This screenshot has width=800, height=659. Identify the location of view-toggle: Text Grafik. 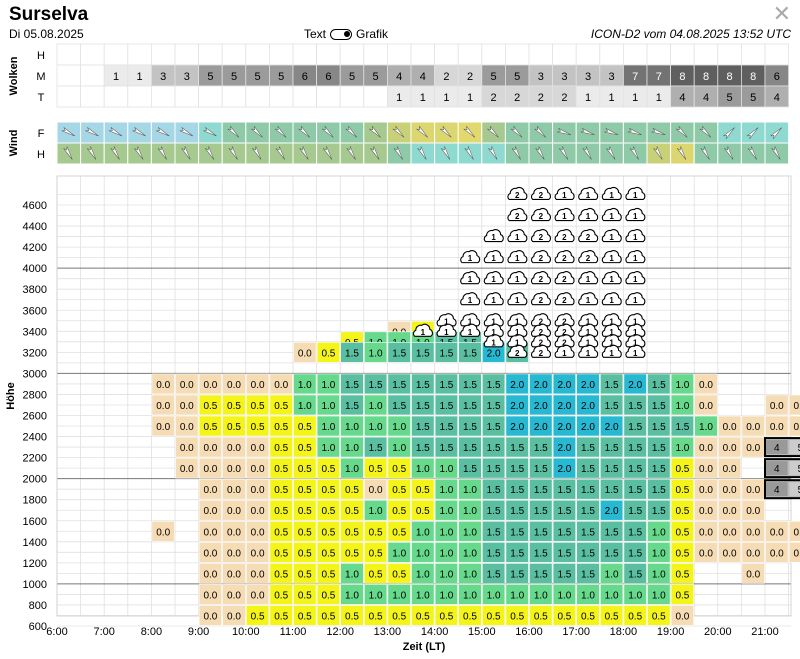
(346, 34).